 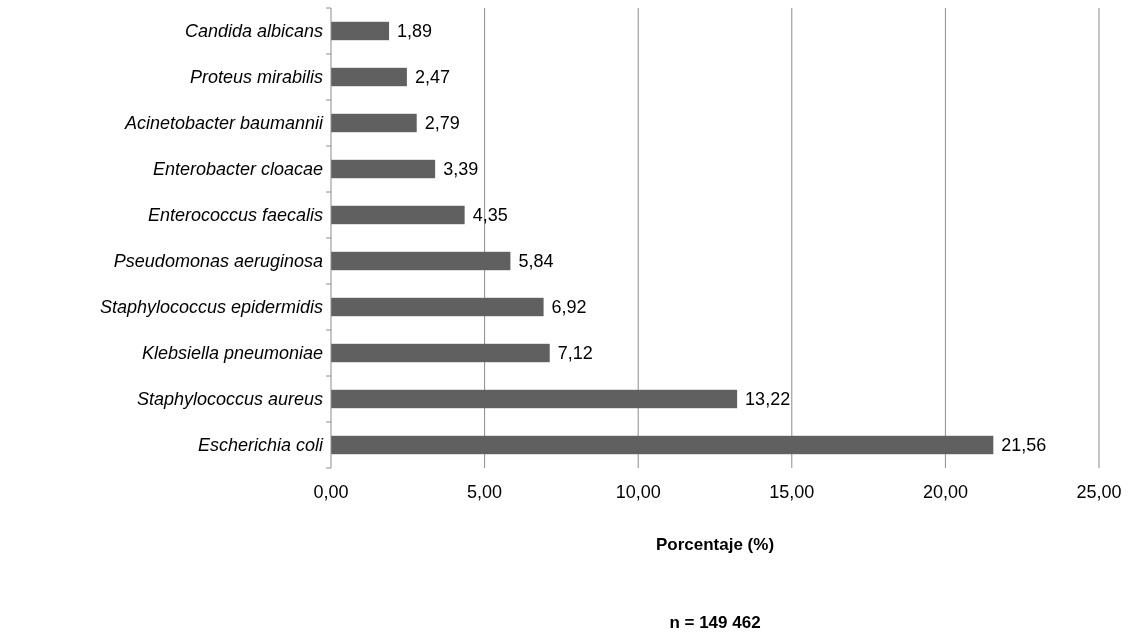 I want to click on y-tick-label: Acinetobacter baumannii, so click(x=223, y=123).